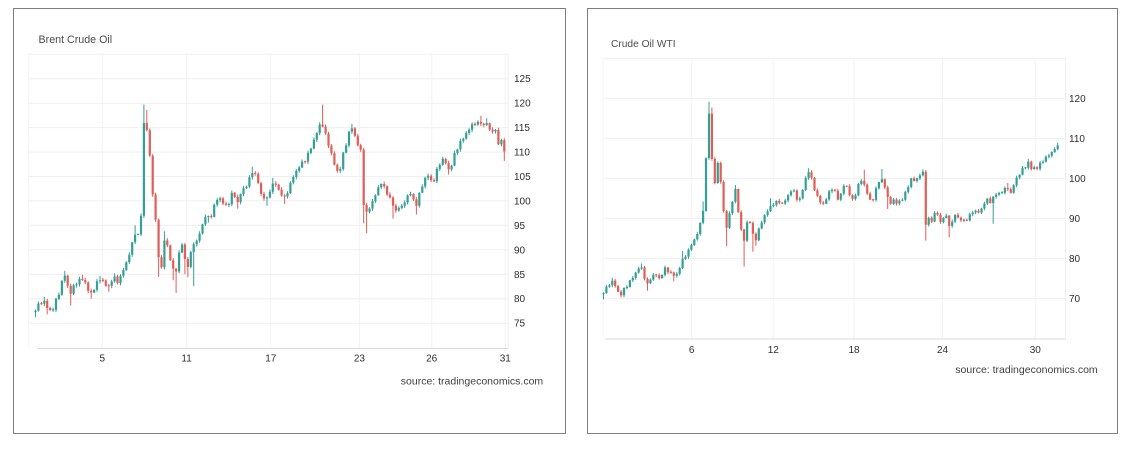 Image resolution: width=1126 pixels, height=449 pixels. Describe the element at coordinates (186, 359) in the screenshot. I see `svg-text: 11` at that location.